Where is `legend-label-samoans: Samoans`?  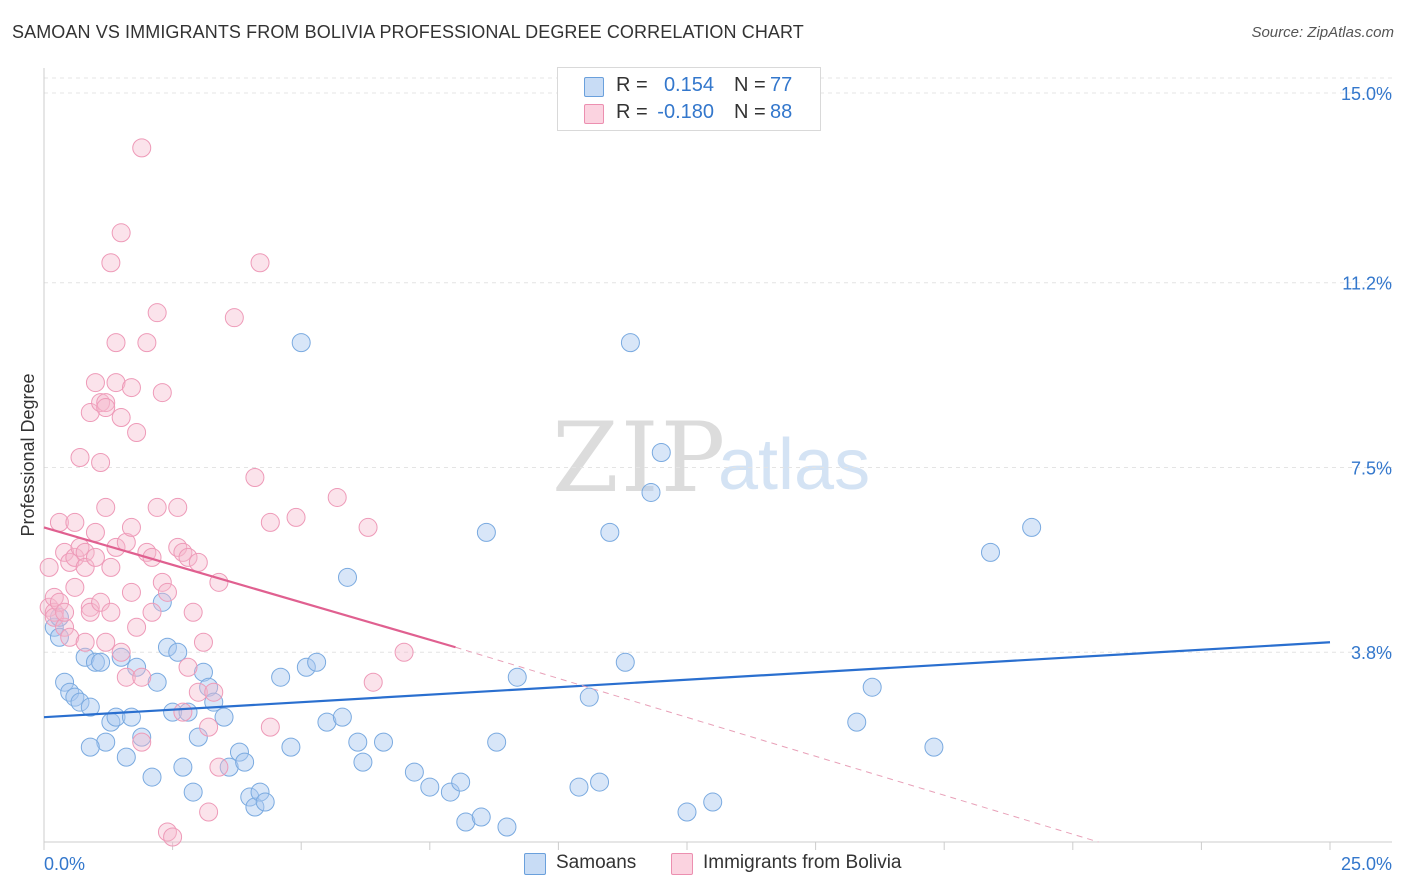 legend-label-samoans: Samoans is located at coordinates (596, 862).